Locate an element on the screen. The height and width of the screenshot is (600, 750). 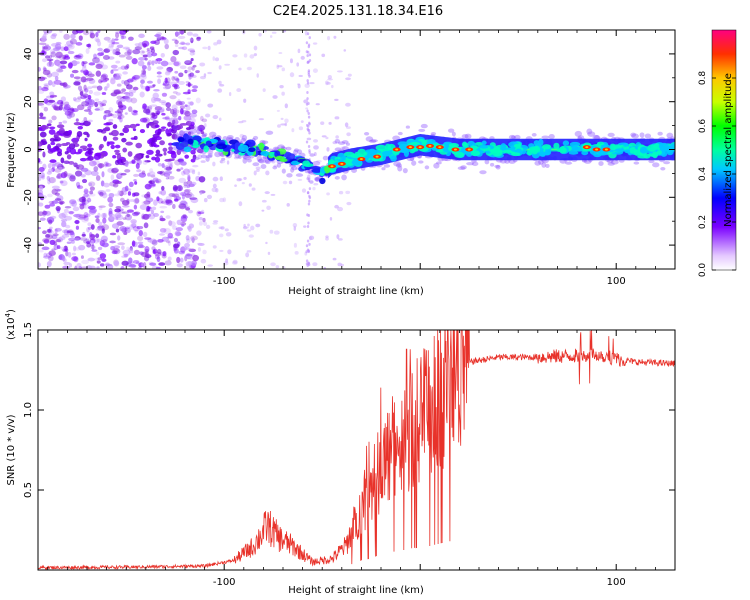
colorbar-tick-label: 0.4 is located at coordinates (703, 174).